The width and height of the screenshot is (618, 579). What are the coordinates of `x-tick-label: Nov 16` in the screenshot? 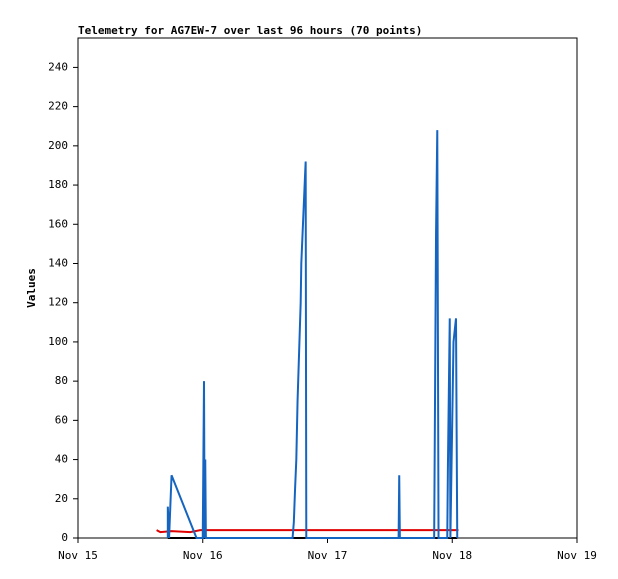 It's located at (203, 555).